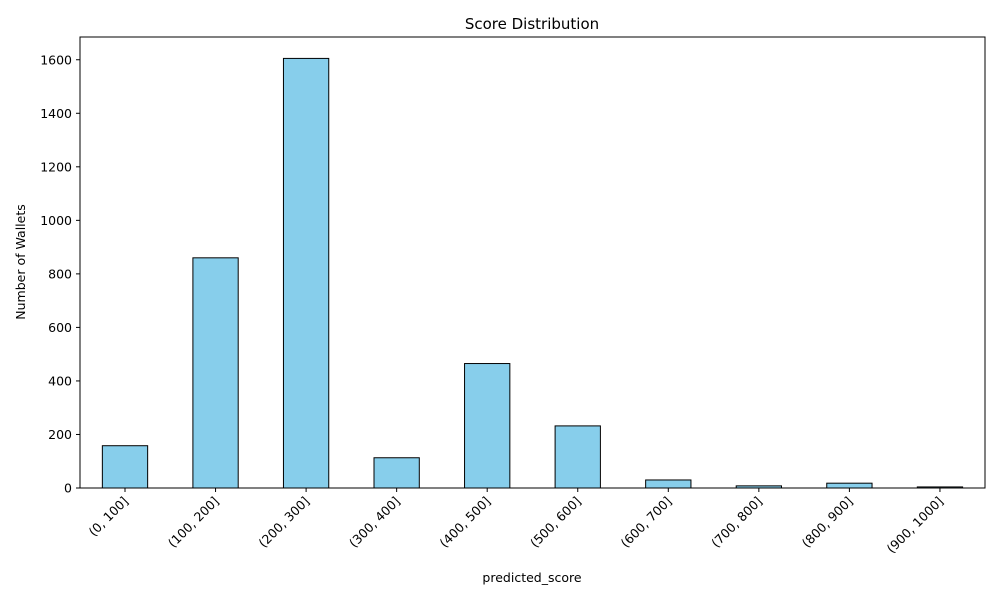 Image resolution: width=1000 pixels, height=600 pixels. I want to click on x-tick-label-6: (600, 700], so click(646, 522).